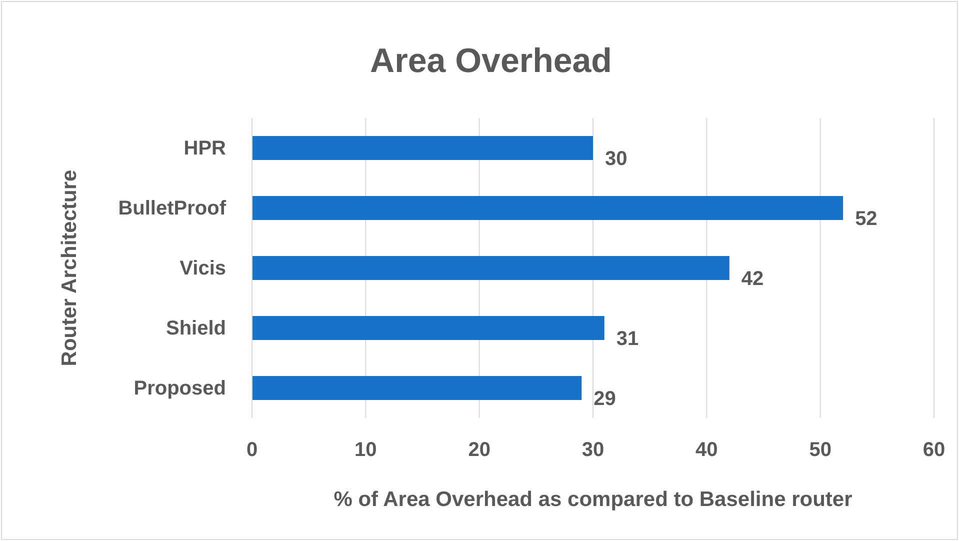 The image size is (959, 541). Describe the element at coordinates (365, 450) in the screenshot. I see `x-tick-label: 10` at that location.